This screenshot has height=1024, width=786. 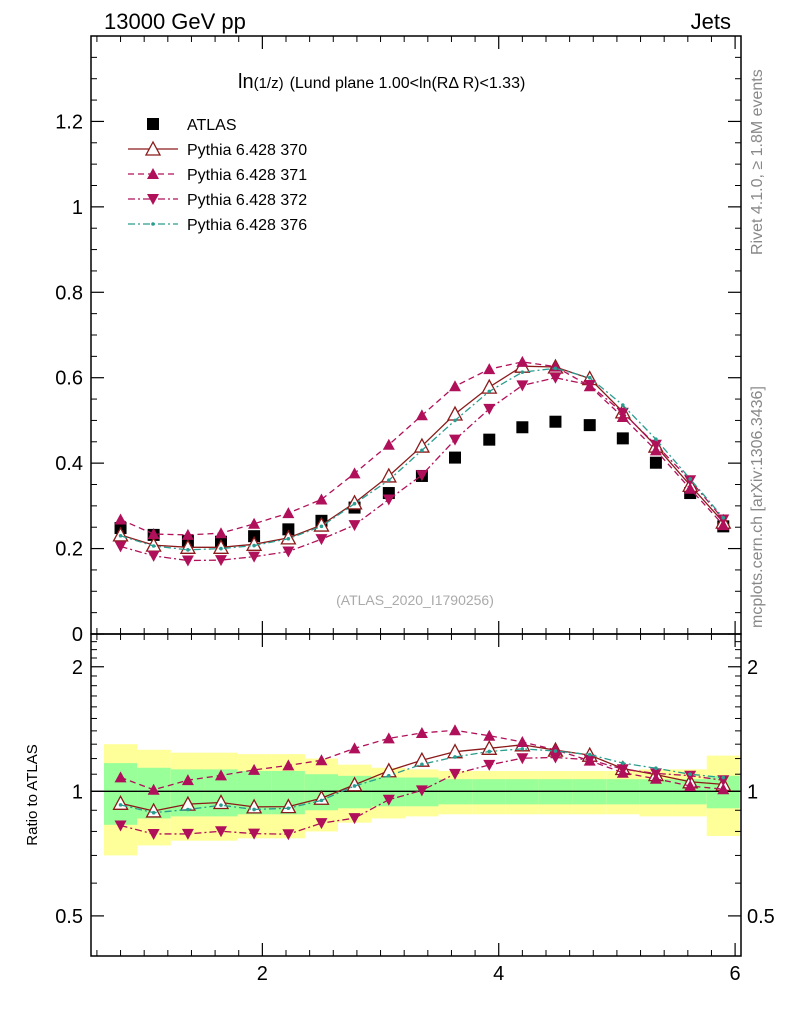 What do you see at coordinates (711, 21) in the screenshot?
I see `process-label: Jets` at bounding box center [711, 21].